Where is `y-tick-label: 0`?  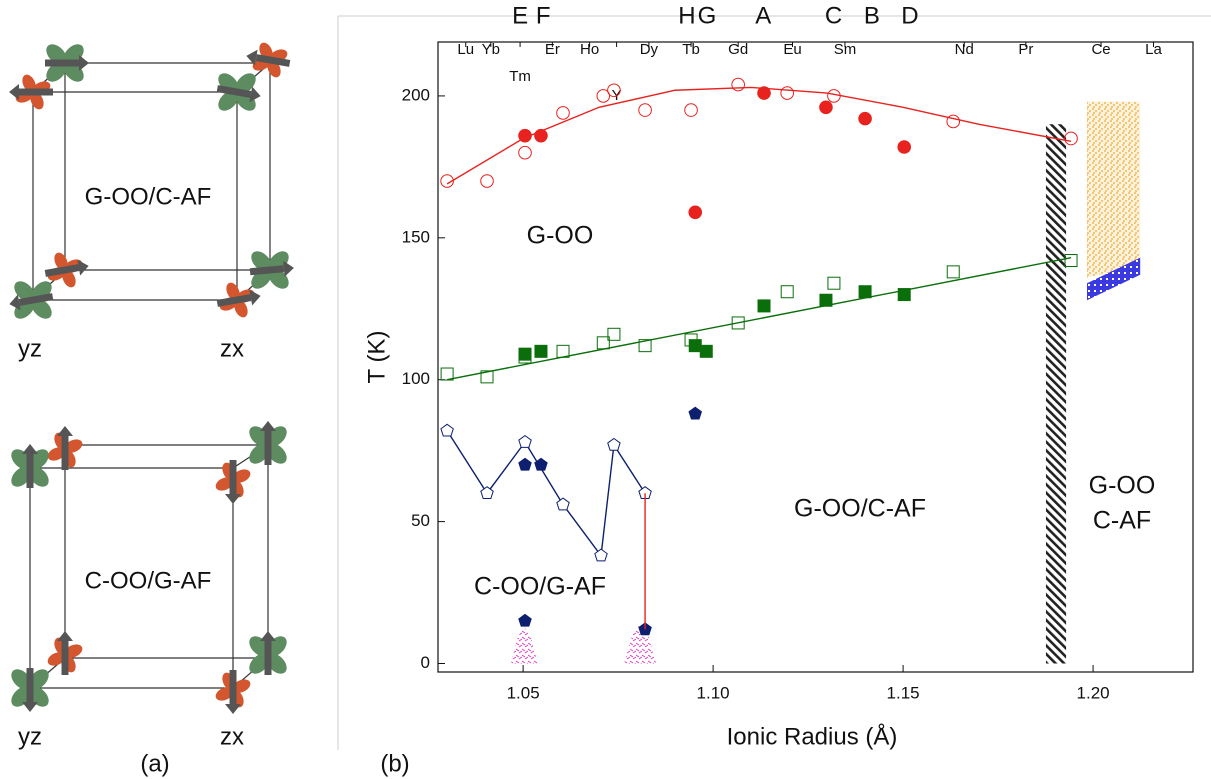
y-tick-label: 0 is located at coordinates (425, 662).